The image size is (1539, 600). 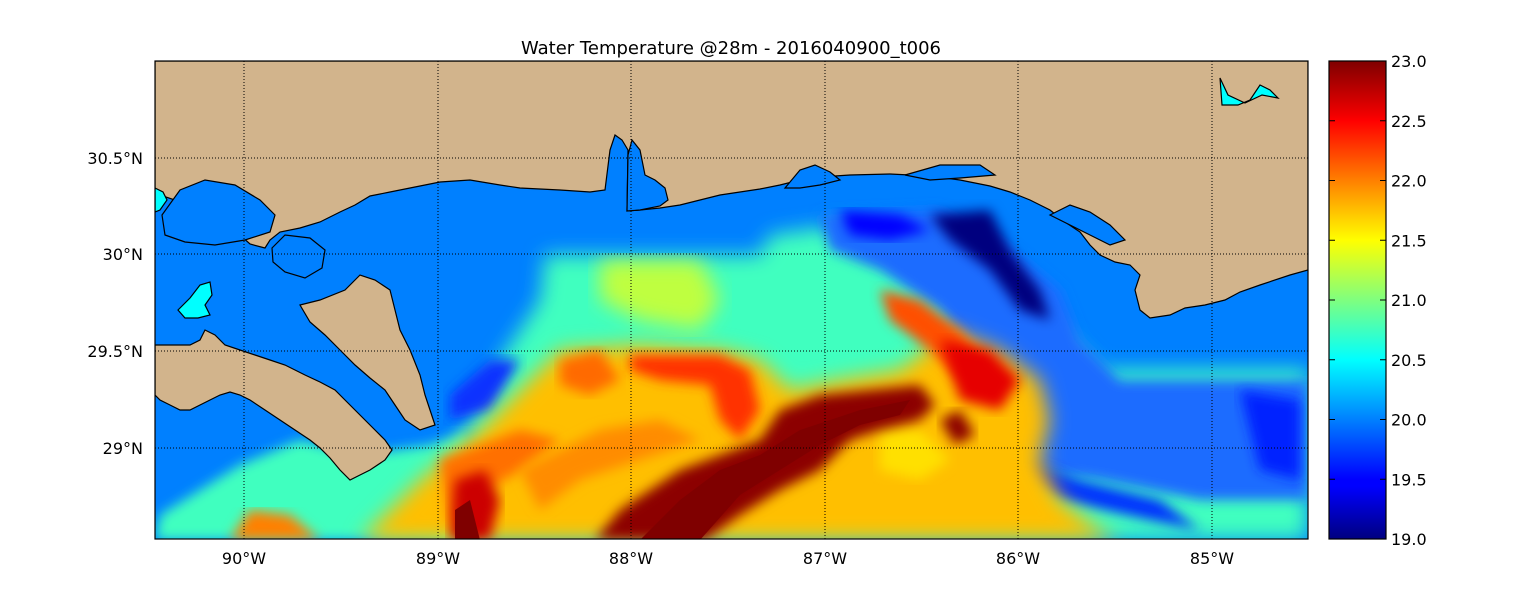 What do you see at coordinates (1409, 479) in the screenshot?
I see `colorbar-tick-label: 19.5` at bounding box center [1409, 479].